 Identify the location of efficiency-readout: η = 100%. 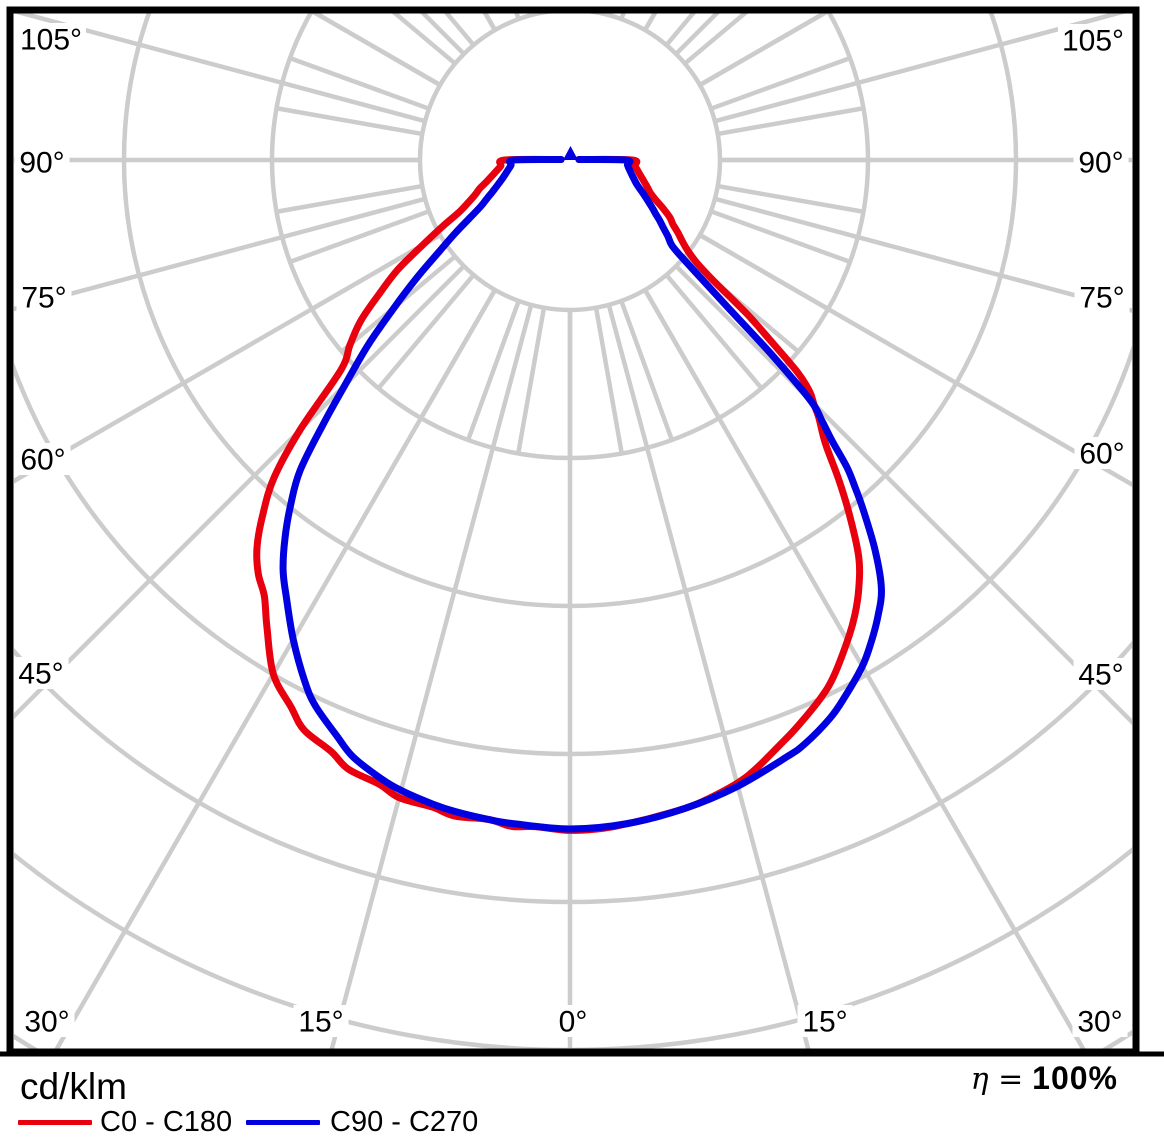
(1044, 1078).